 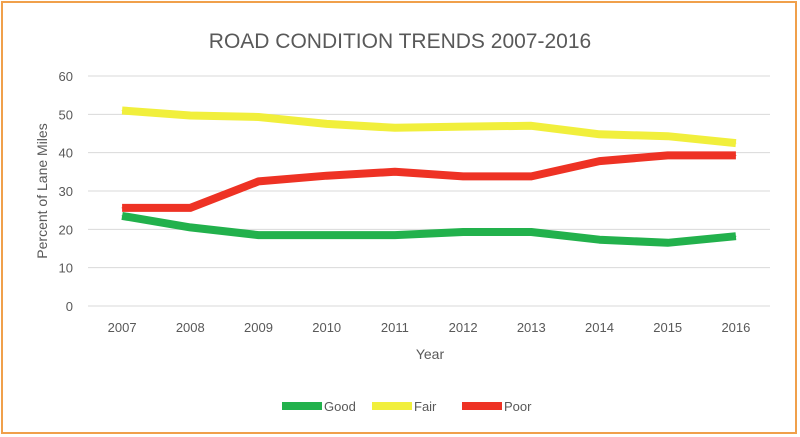 What do you see at coordinates (66, 76) in the screenshot?
I see `y-tick-label: 60` at bounding box center [66, 76].